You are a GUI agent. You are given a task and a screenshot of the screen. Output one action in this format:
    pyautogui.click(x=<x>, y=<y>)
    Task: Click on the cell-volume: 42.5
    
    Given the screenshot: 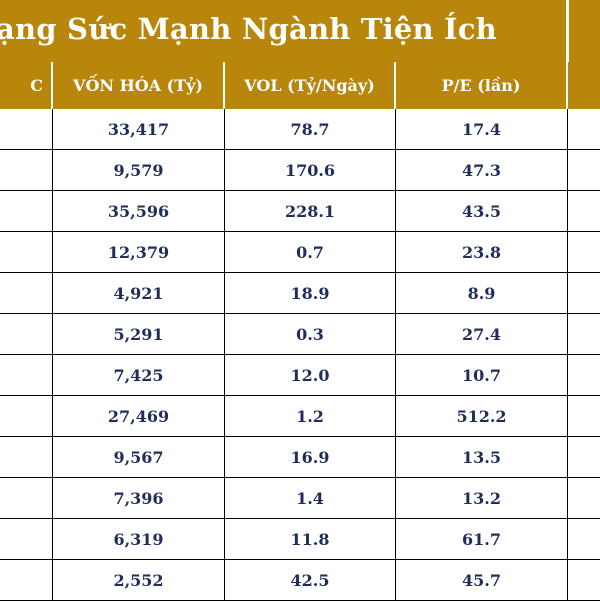 What is the action you would take?
    pyautogui.click(x=310, y=580)
    